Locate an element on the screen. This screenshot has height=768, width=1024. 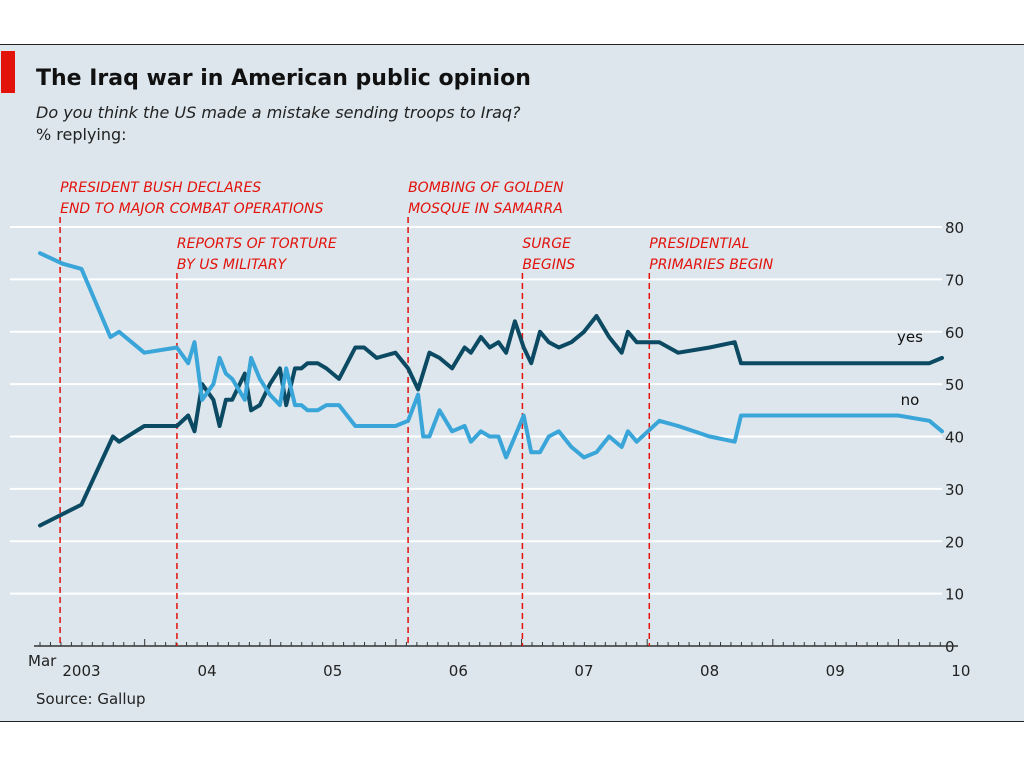
y-tick-label-20: 20 is located at coordinates (954, 542).